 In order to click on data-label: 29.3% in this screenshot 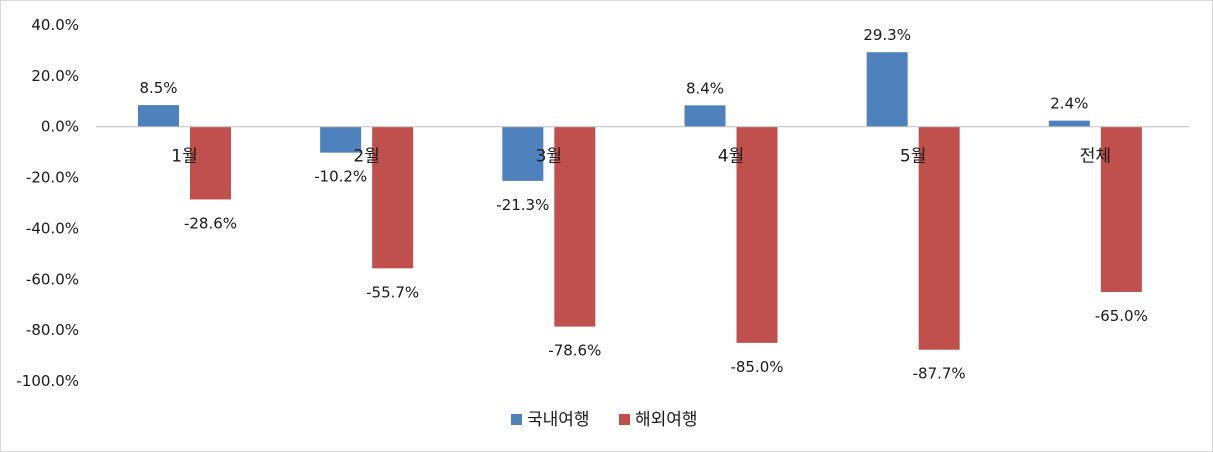, I will do `click(887, 35)`.